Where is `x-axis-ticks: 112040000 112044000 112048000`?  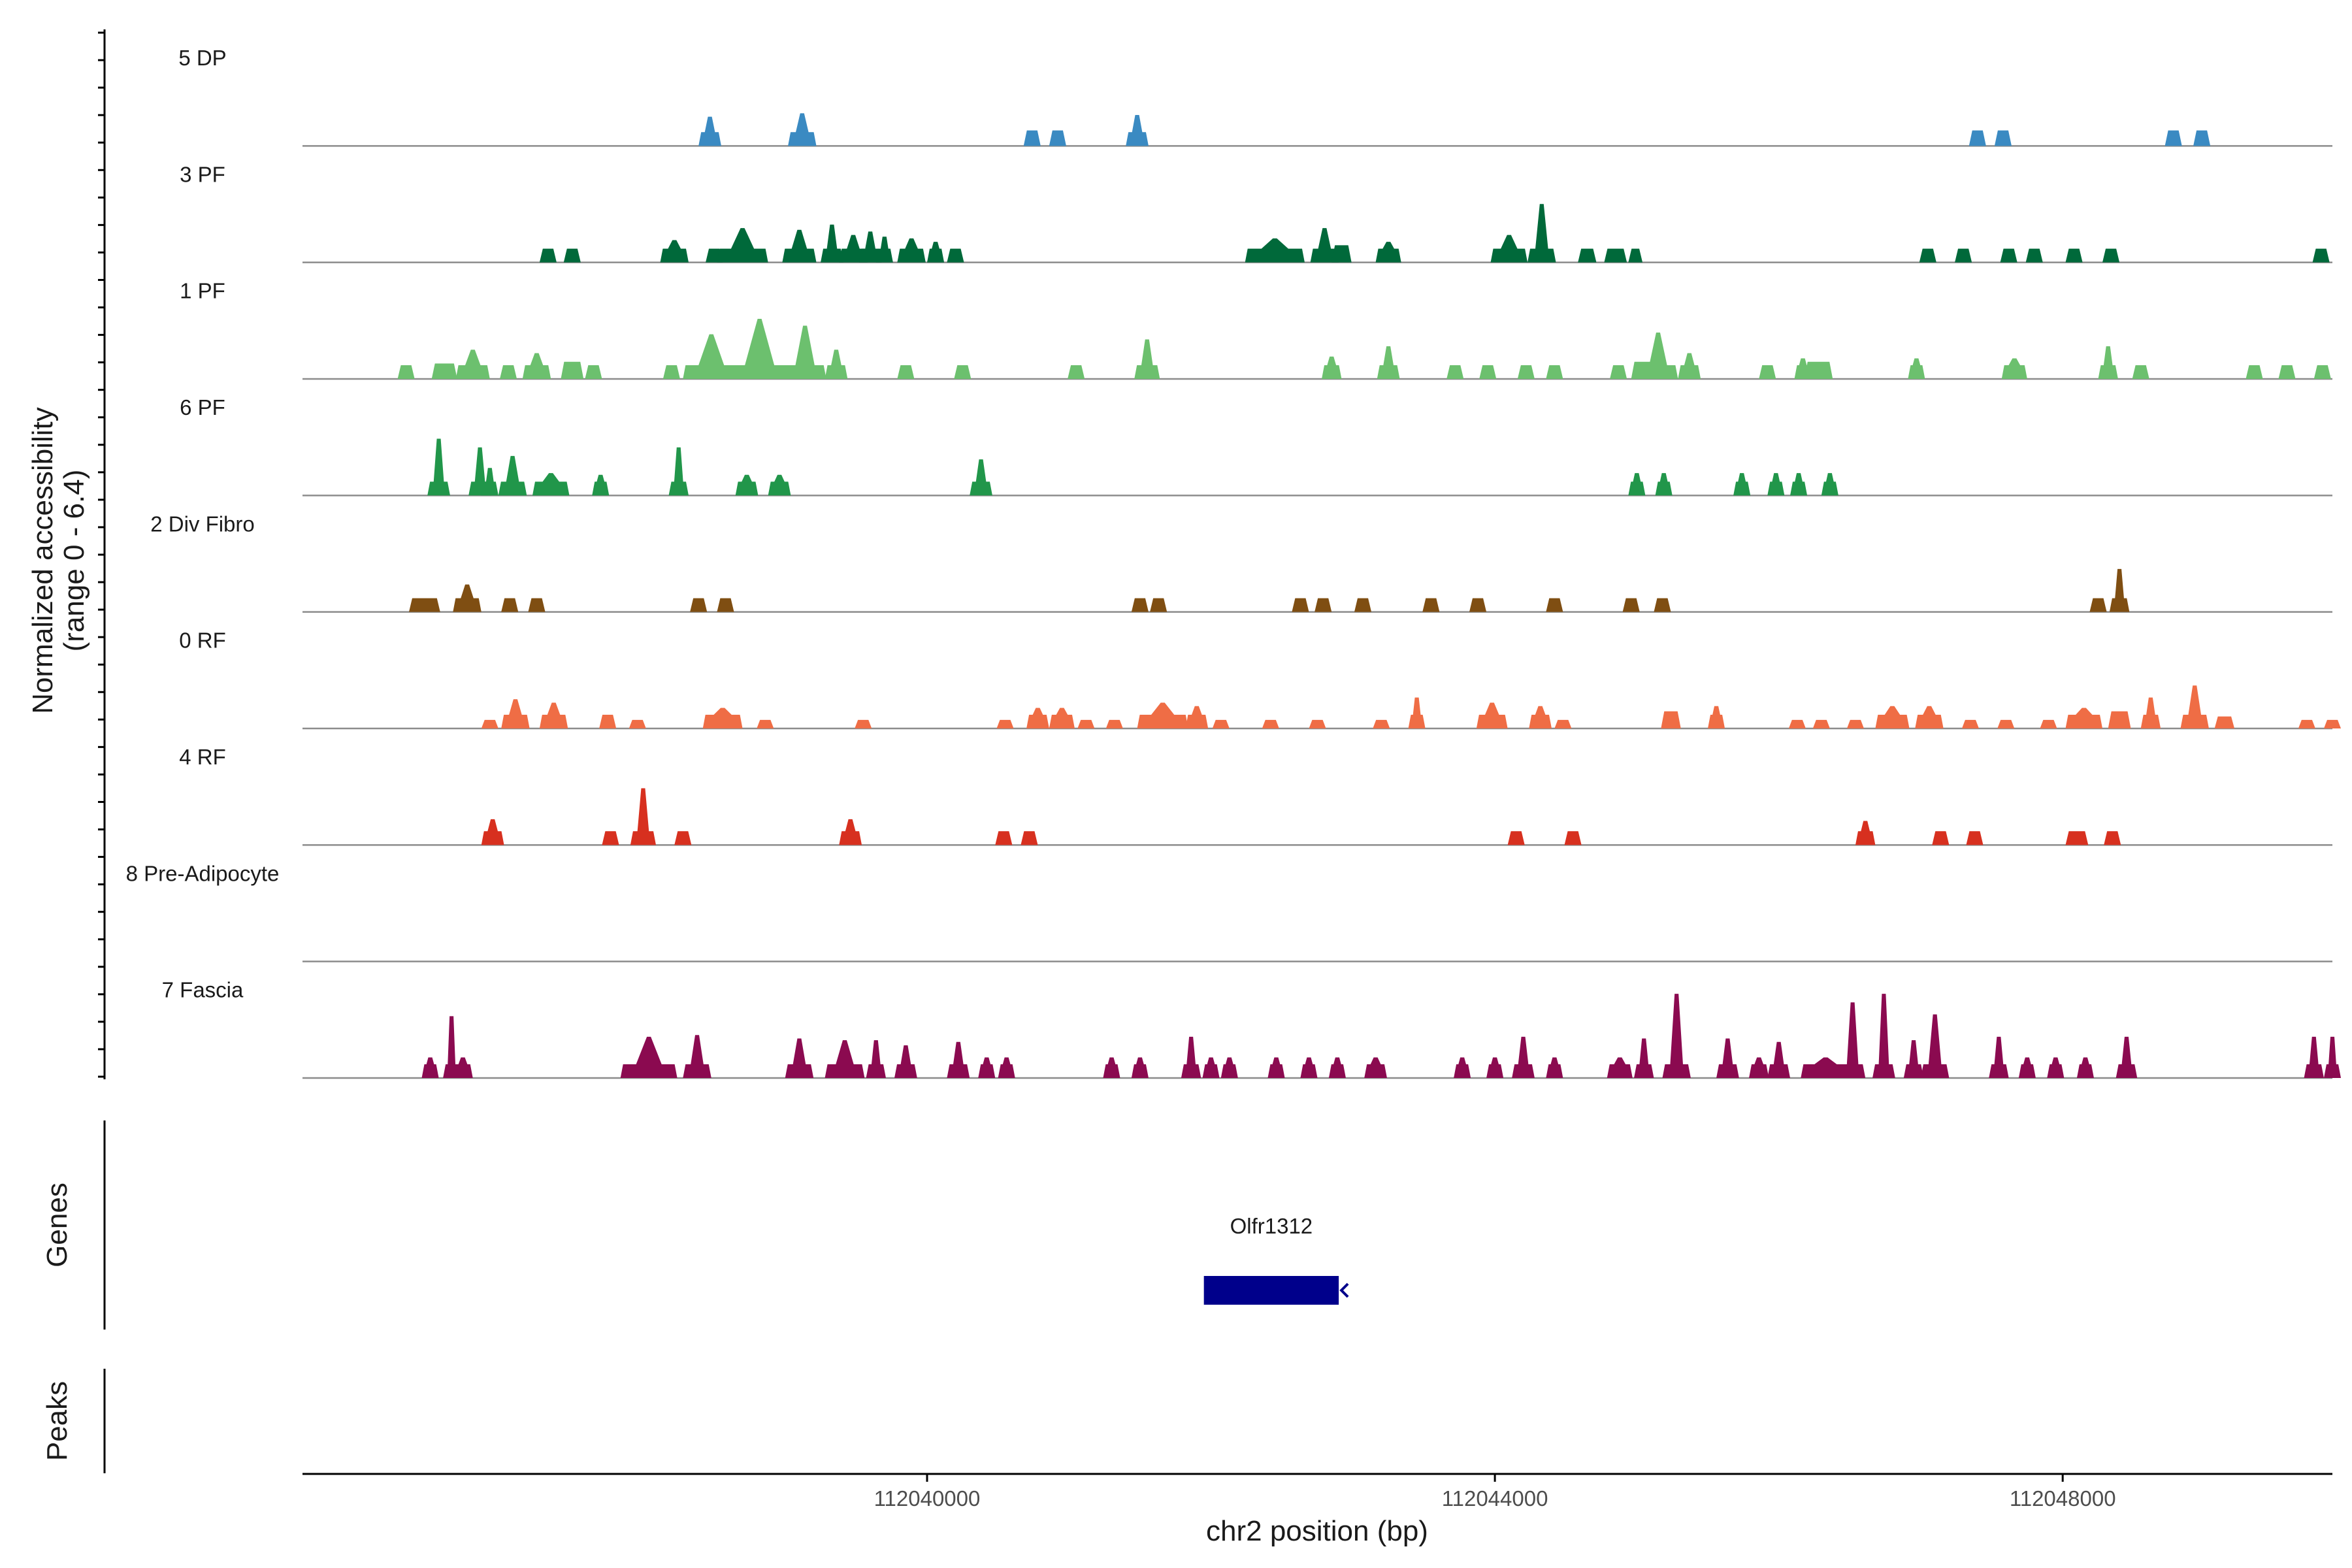
x-axis-ticks: 112040000 112044000 112048000 is located at coordinates (1495, 1492).